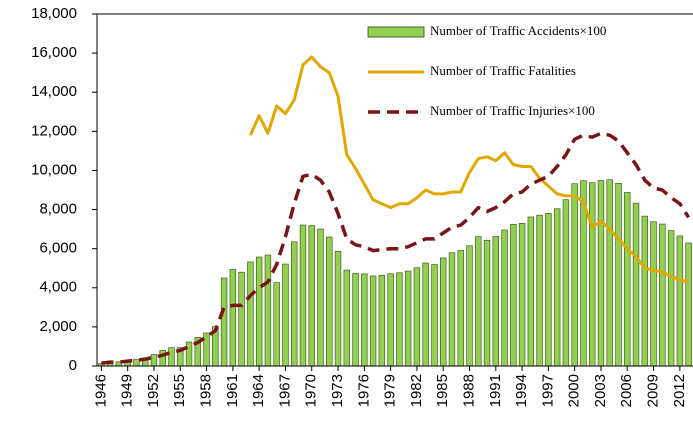 This screenshot has width=693, height=429. I want to click on y-tick-label: 12,000, so click(54, 130).